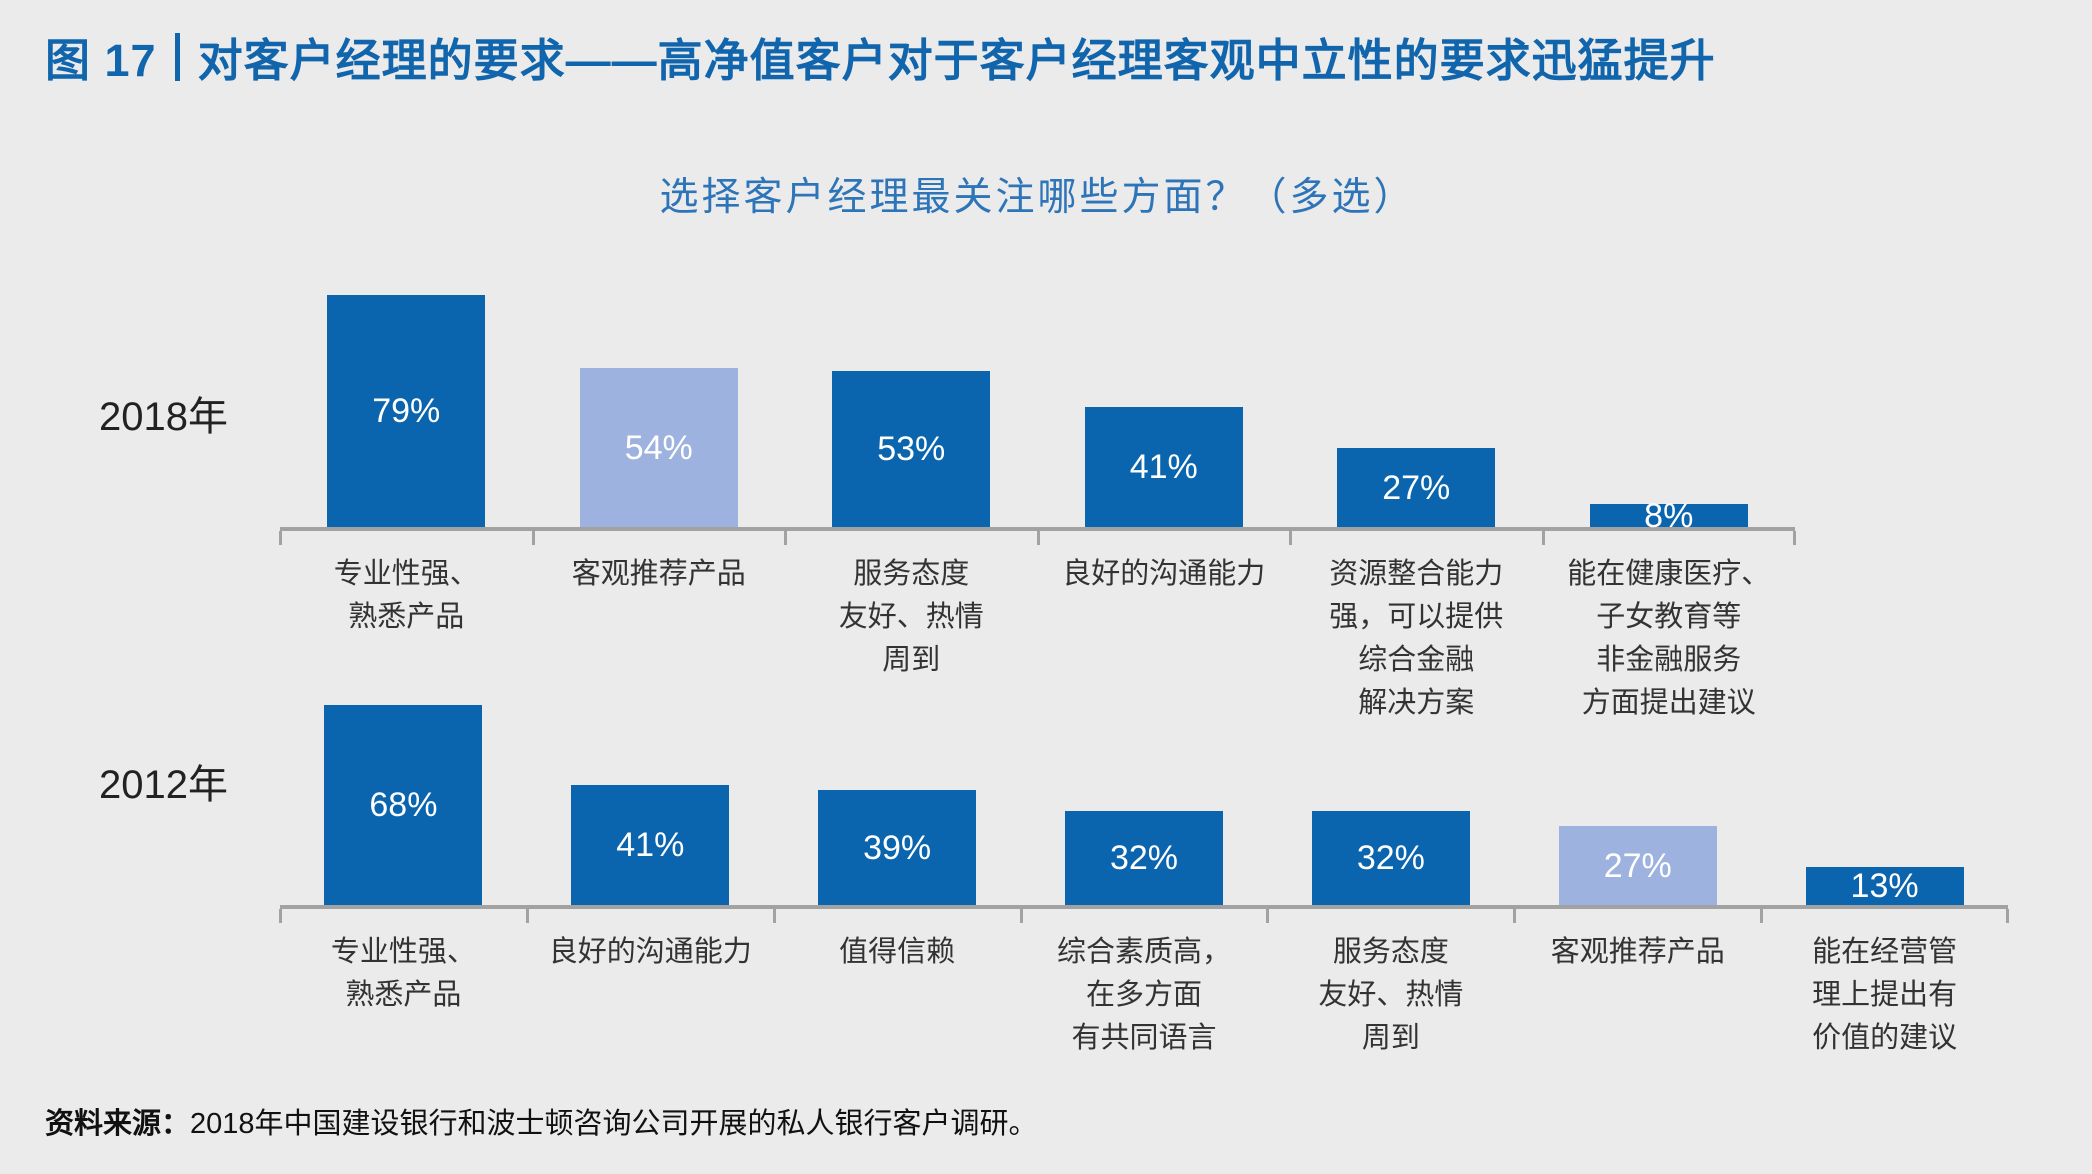  I want to click on category-slot: 53% 服务态度 友好、热情 周到, so click(911, 483).